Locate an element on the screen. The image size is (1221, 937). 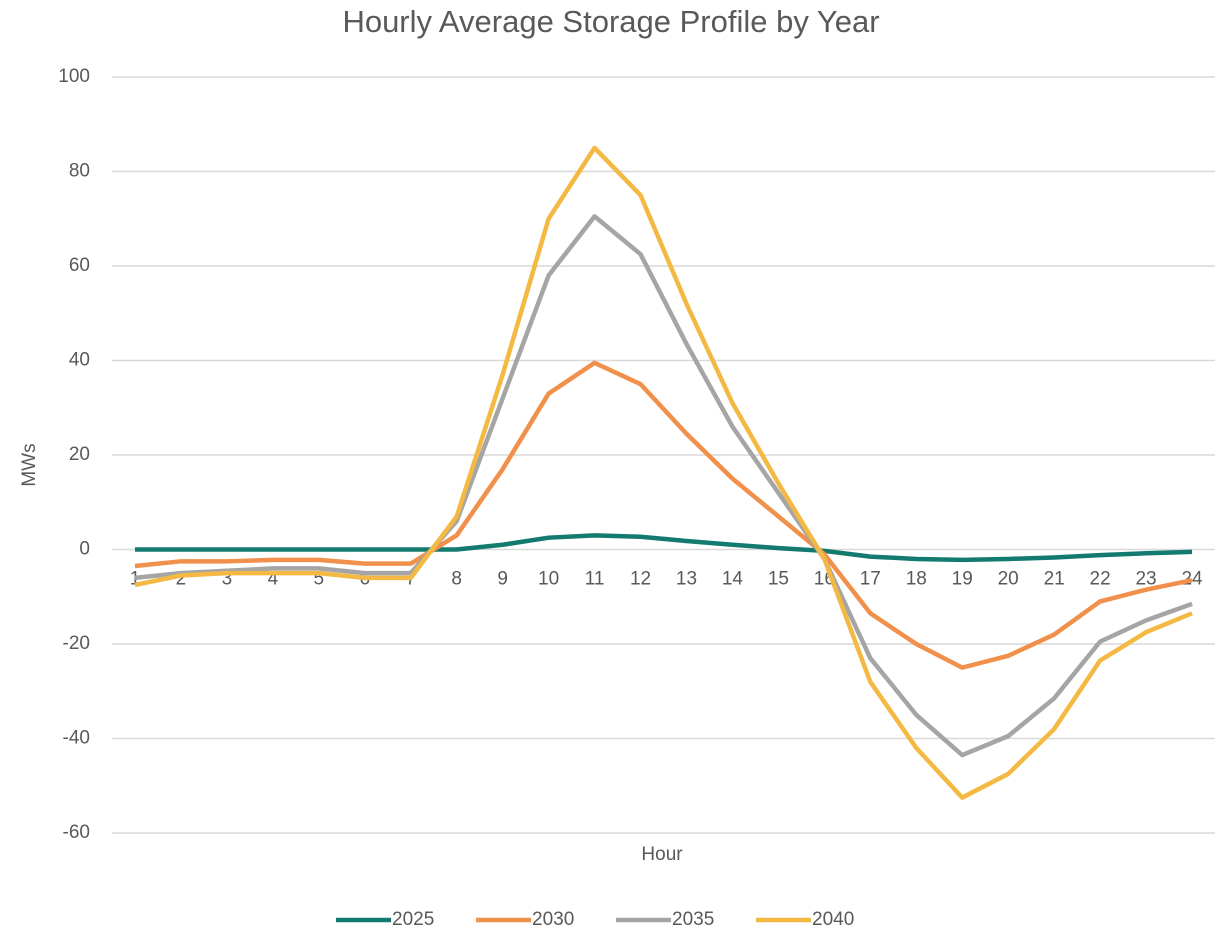
x-tick-label: 22 is located at coordinates (1100, 579).